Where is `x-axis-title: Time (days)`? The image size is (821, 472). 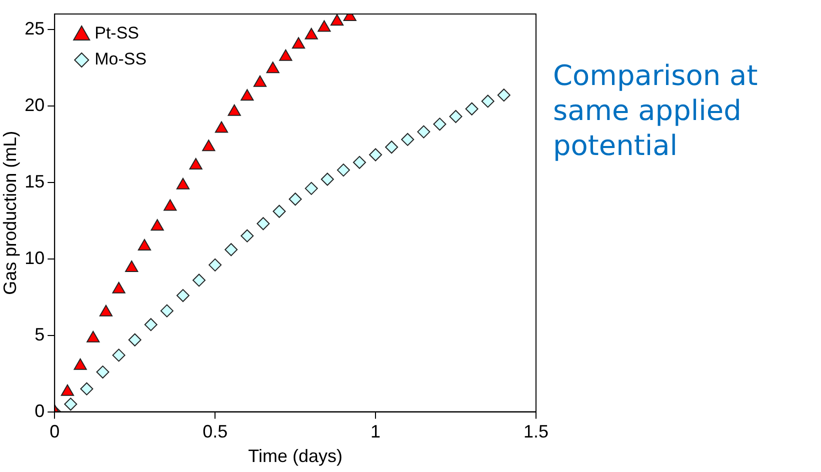
x-axis-title: Time (days) is located at coordinates (295, 456).